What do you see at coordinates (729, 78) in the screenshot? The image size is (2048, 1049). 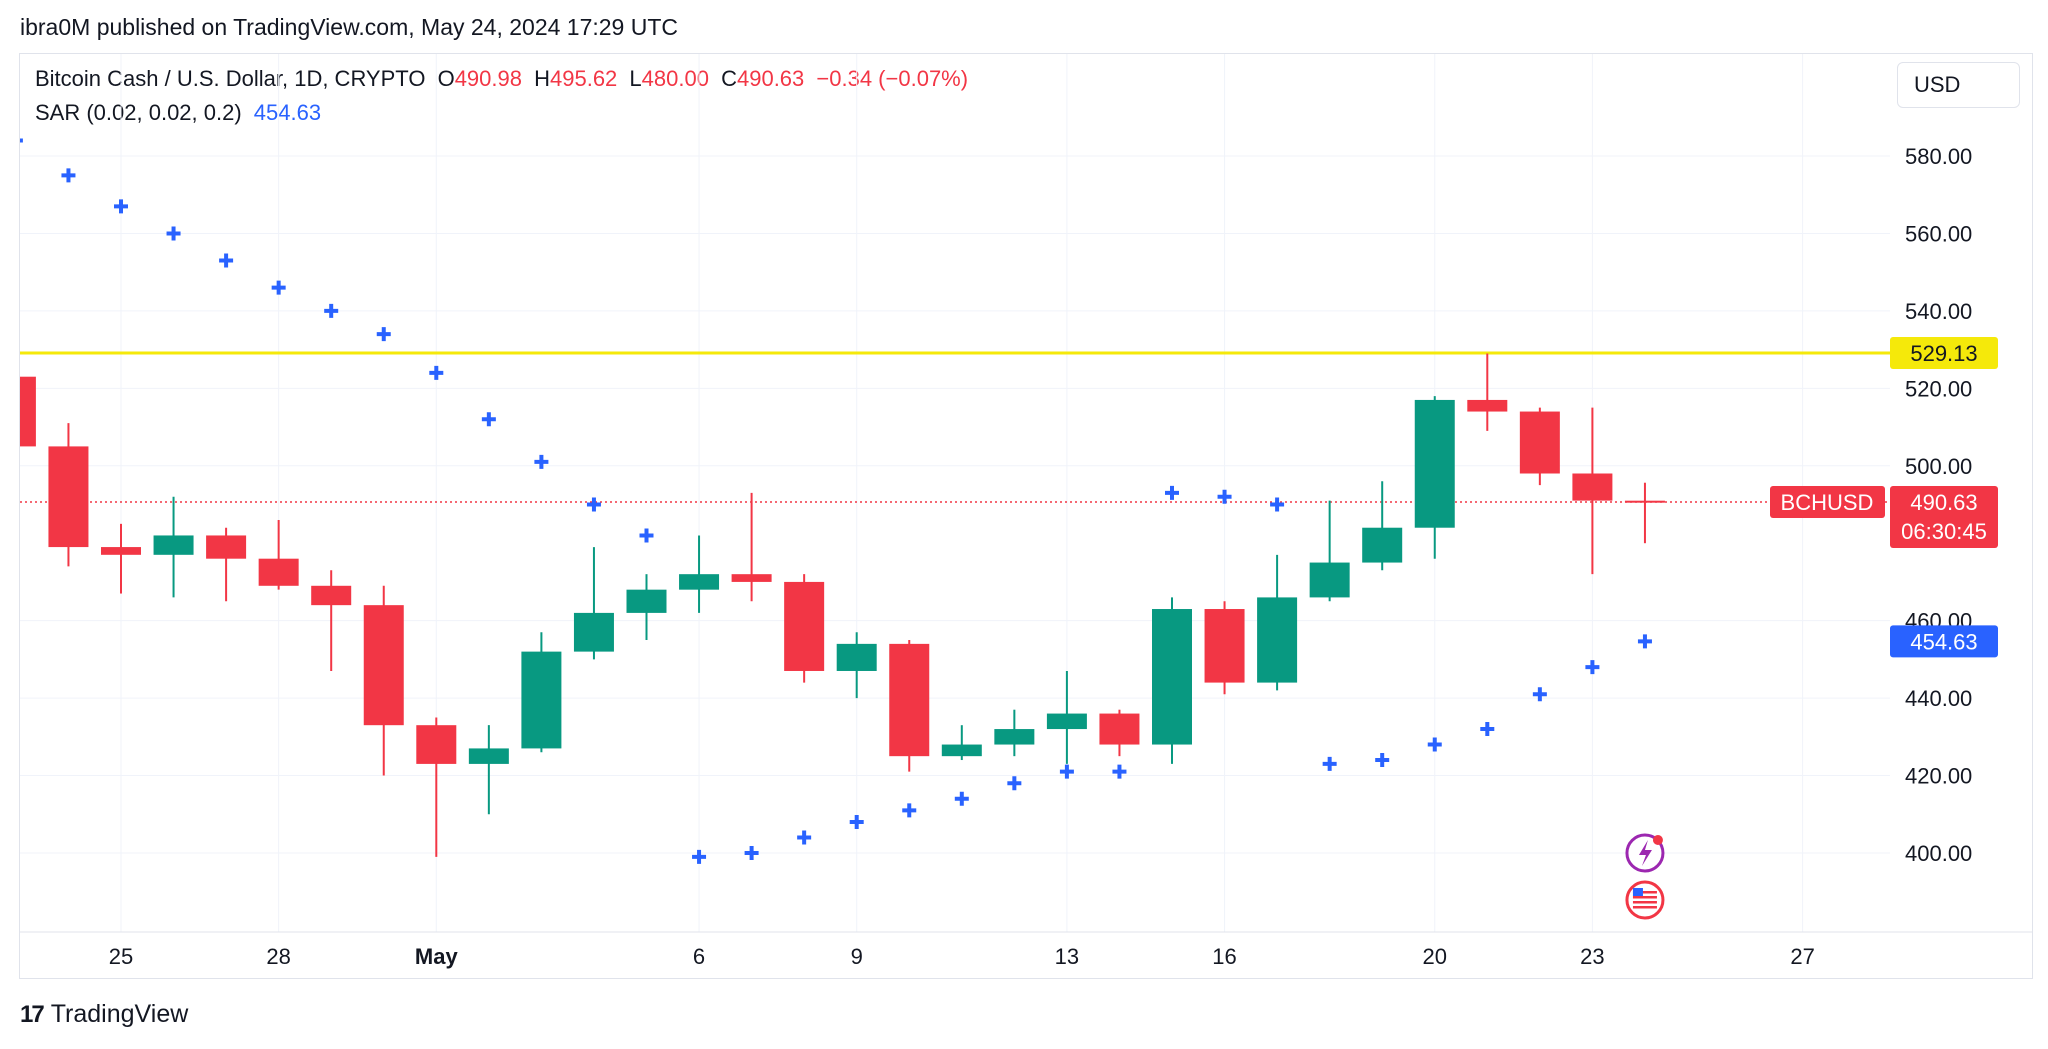 I see `close-label: C` at bounding box center [729, 78].